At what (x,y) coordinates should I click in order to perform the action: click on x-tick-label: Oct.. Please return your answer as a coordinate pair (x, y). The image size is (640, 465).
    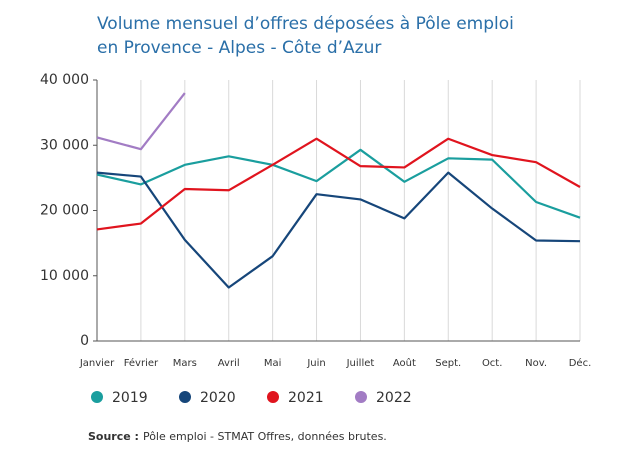
    Looking at the image, I should click on (492, 363).